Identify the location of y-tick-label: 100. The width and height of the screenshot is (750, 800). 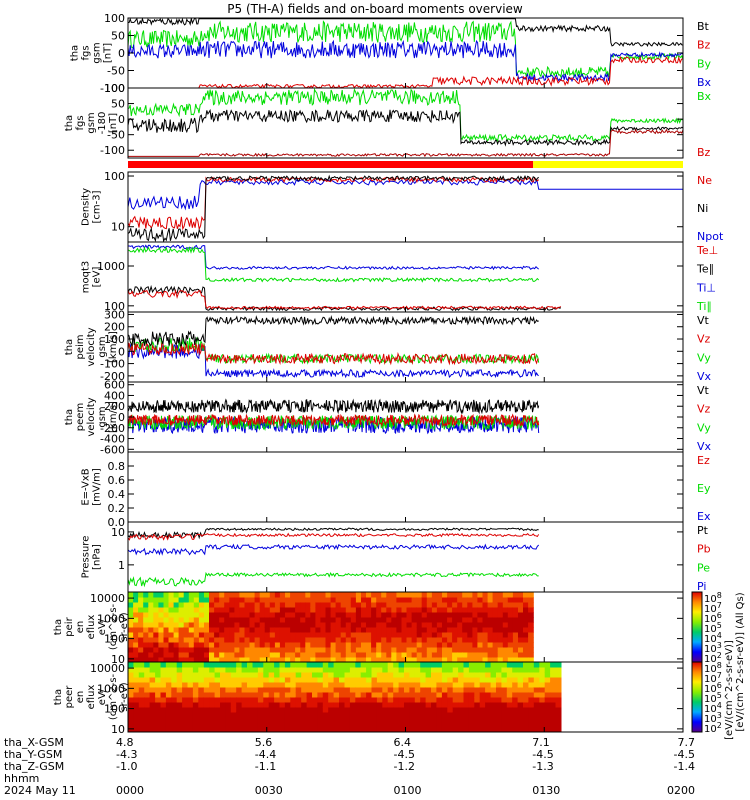
(114, 639).